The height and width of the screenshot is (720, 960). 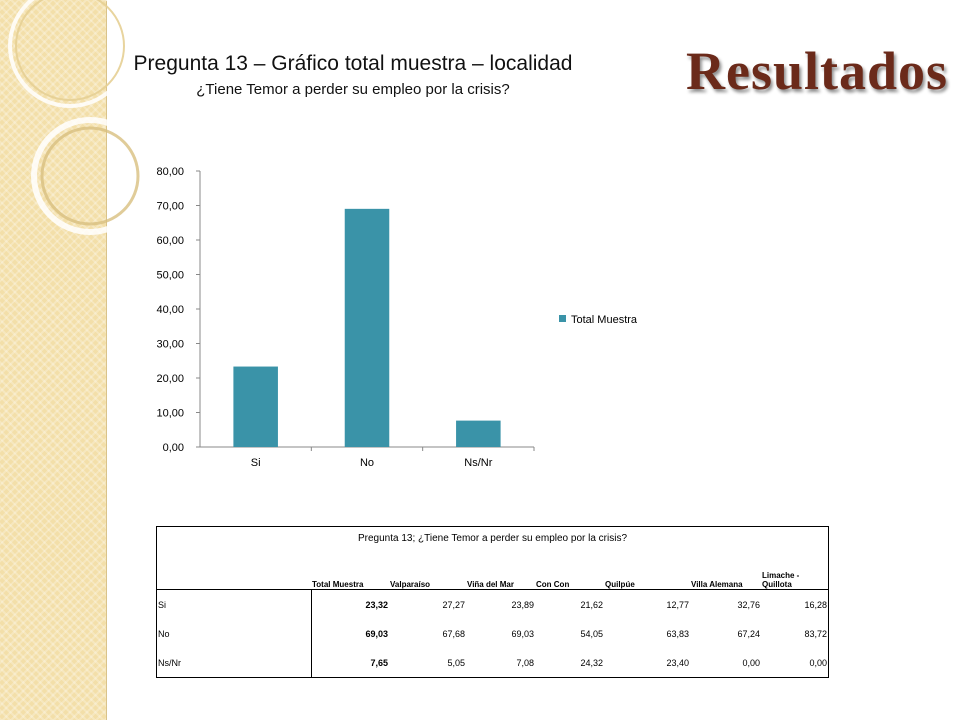 I want to click on table-header-corner, so click(x=233, y=569).